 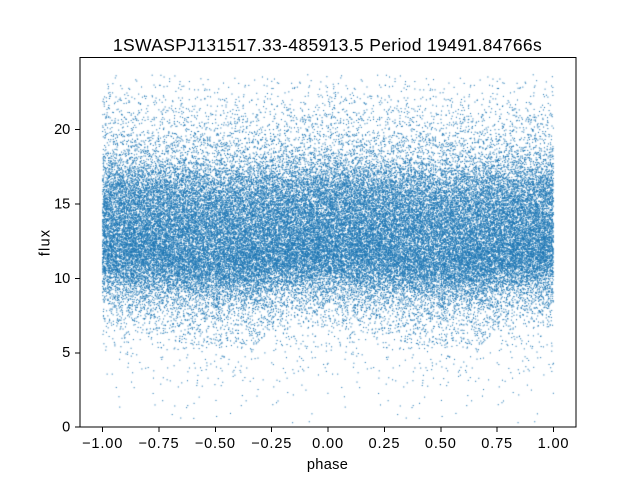 What do you see at coordinates (215, 444) in the screenshot?
I see `svg-text: −0.50` at bounding box center [215, 444].